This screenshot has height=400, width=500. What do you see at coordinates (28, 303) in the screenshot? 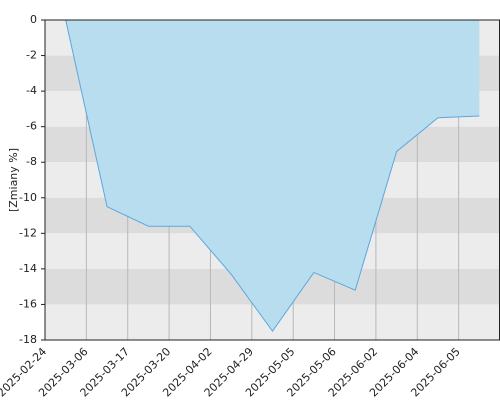
I see `y-tick-label: -16` at bounding box center [28, 303].